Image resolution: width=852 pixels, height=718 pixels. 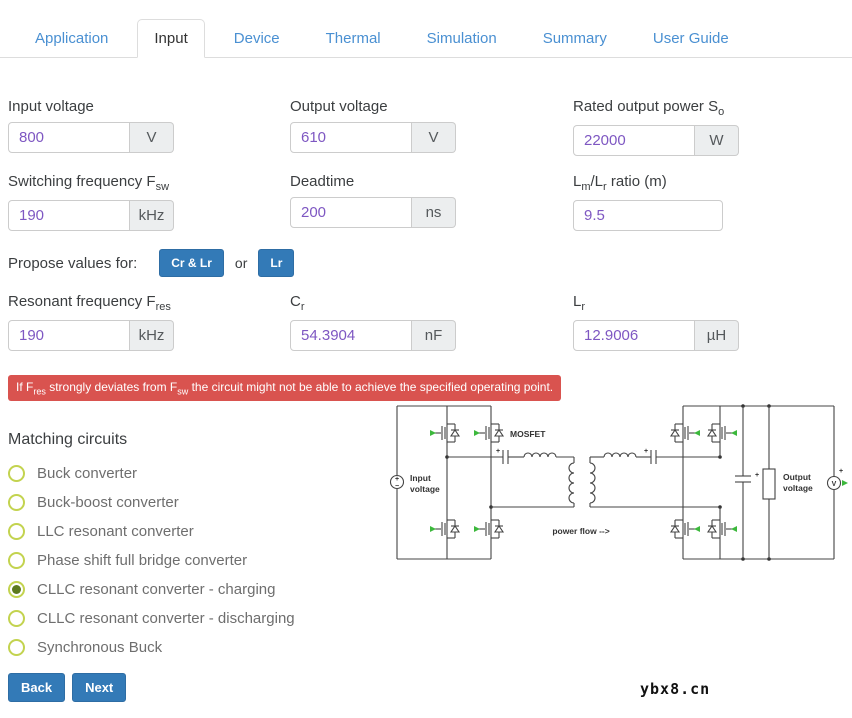 I want to click on input-voltage-label: Input voltage, so click(x=51, y=106).